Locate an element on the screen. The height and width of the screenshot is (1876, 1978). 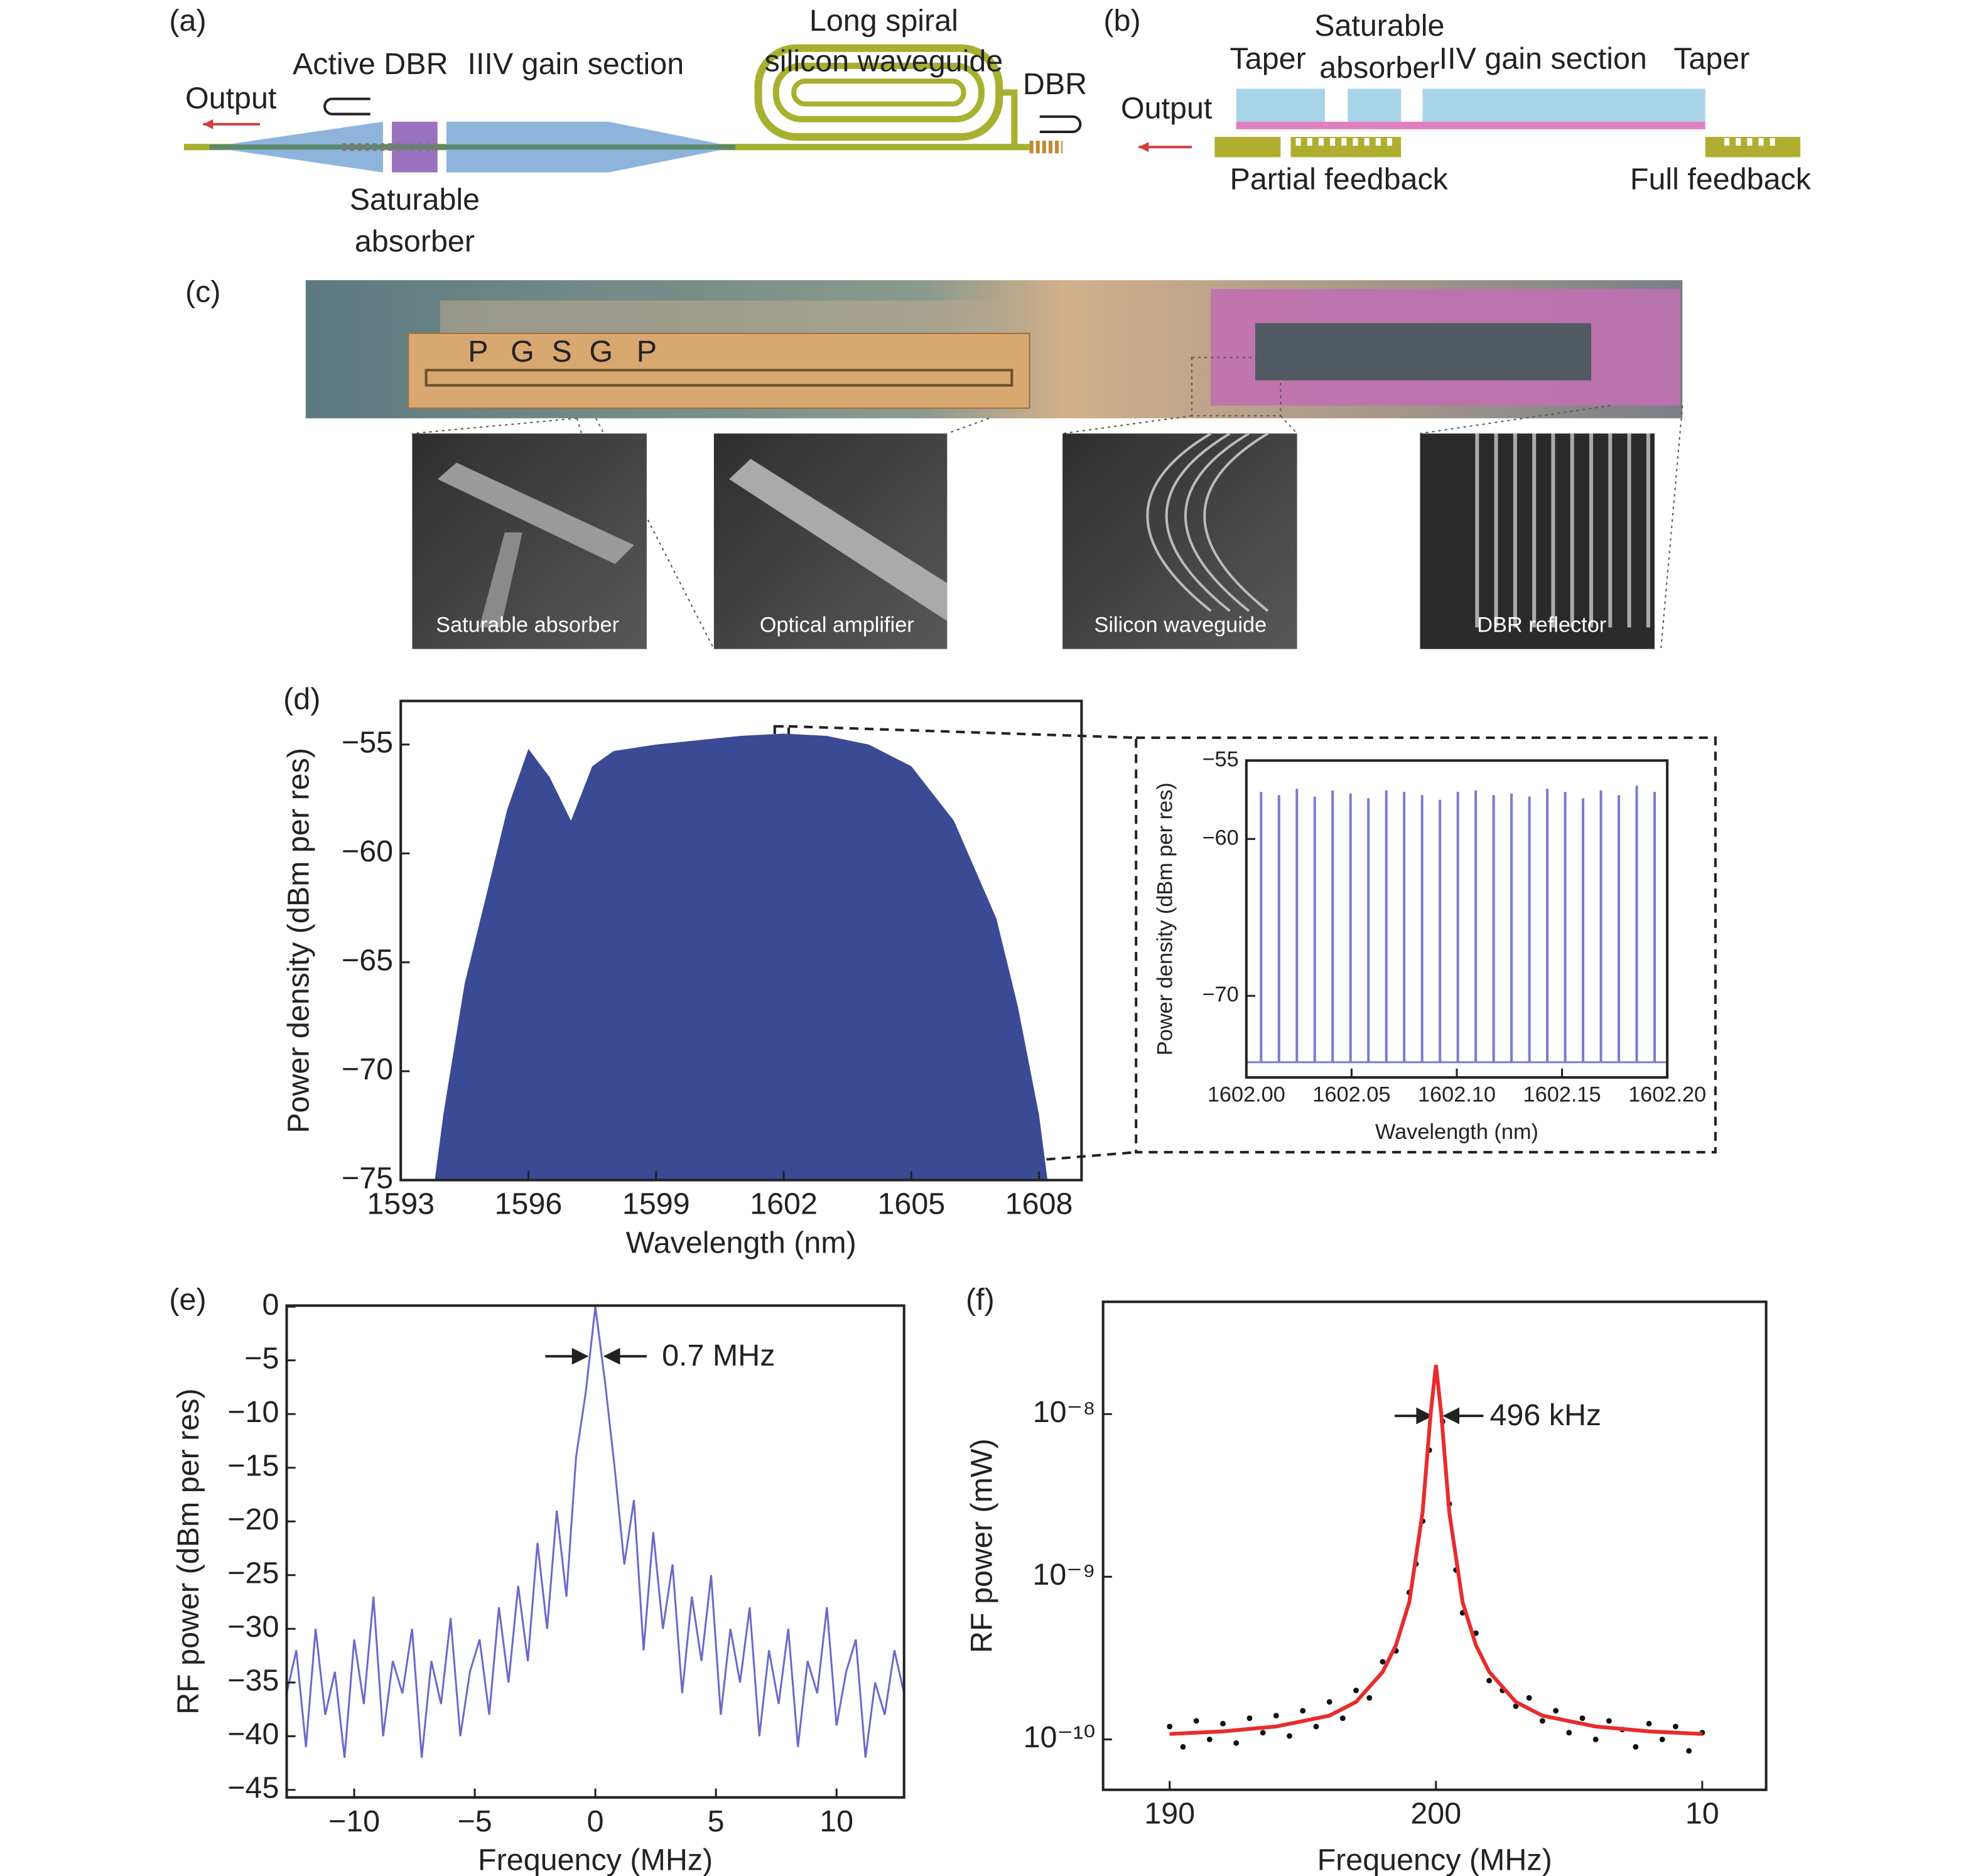
x-axis-label: Frequency (MHz) is located at coordinates (1434, 1859).